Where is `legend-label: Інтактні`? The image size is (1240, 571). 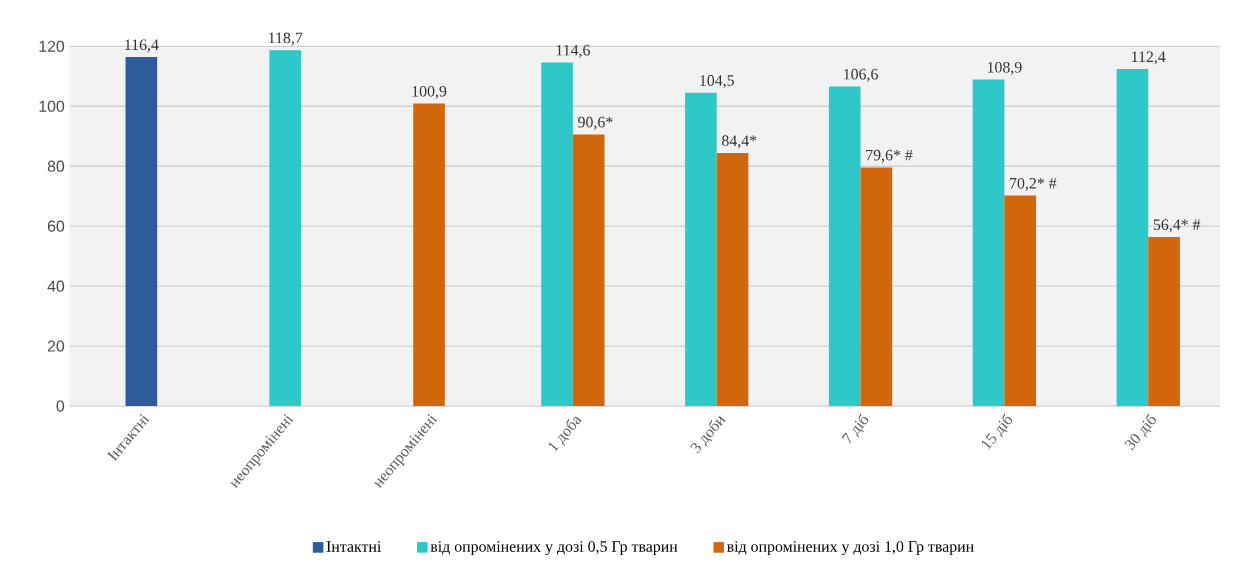
legend-label: Інтактні is located at coordinates (354, 546).